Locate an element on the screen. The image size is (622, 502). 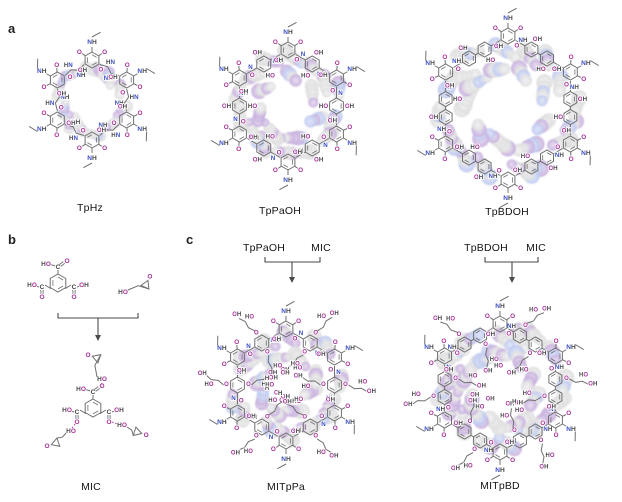
svg-text: C is located at coordinates (77, 412).